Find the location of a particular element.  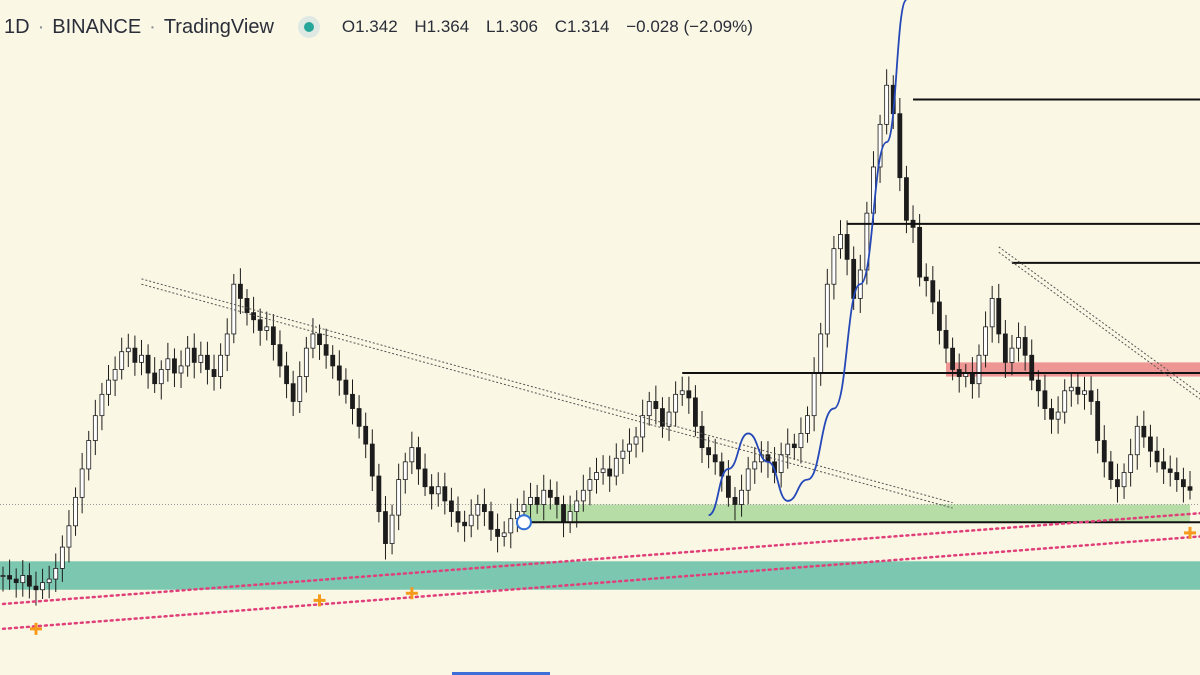

source-label: TradingView is located at coordinates (218, 26).